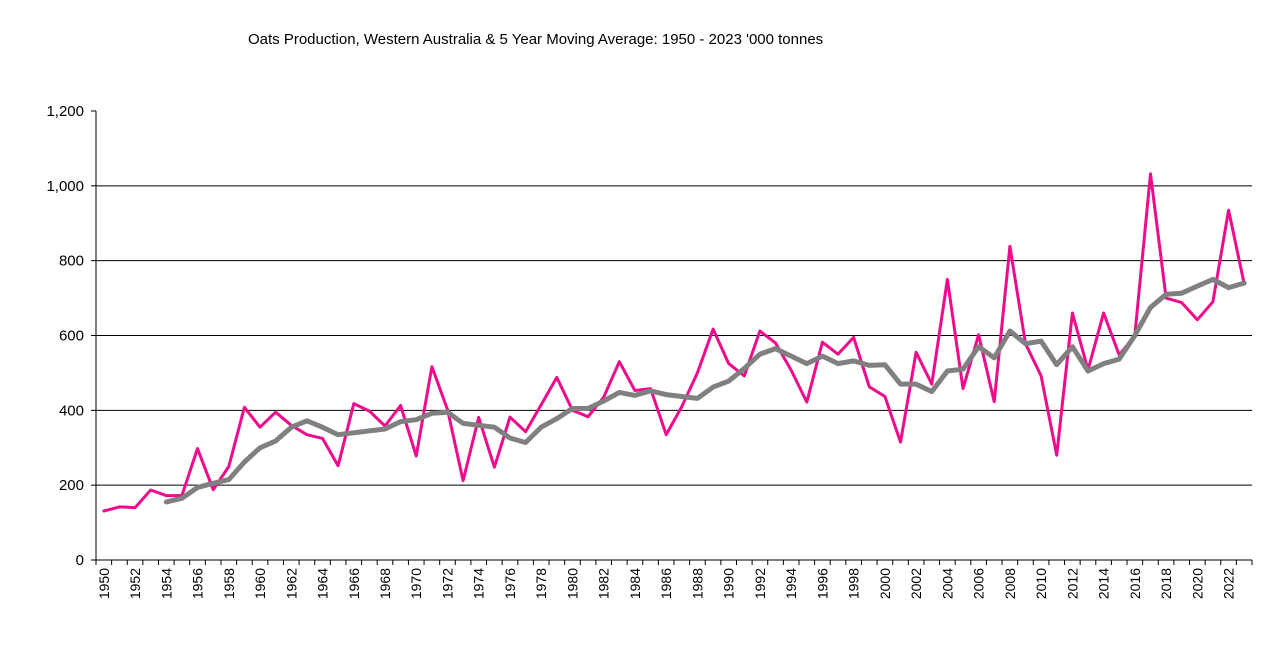  What do you see at coordinates (198, 583) in the screenshot?
I see `x-tick-label: 1956` at bounding box center [198, 583].